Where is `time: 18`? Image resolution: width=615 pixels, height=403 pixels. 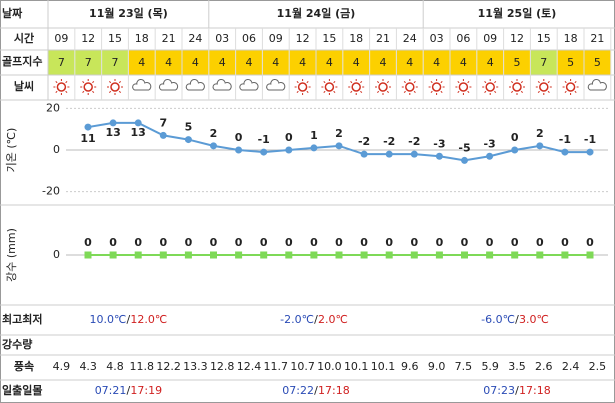 time: 18 is located at coordinates (571, 38).